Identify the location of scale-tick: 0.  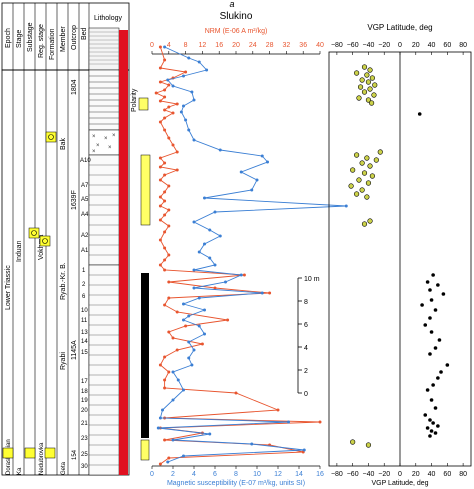
(306, 394).